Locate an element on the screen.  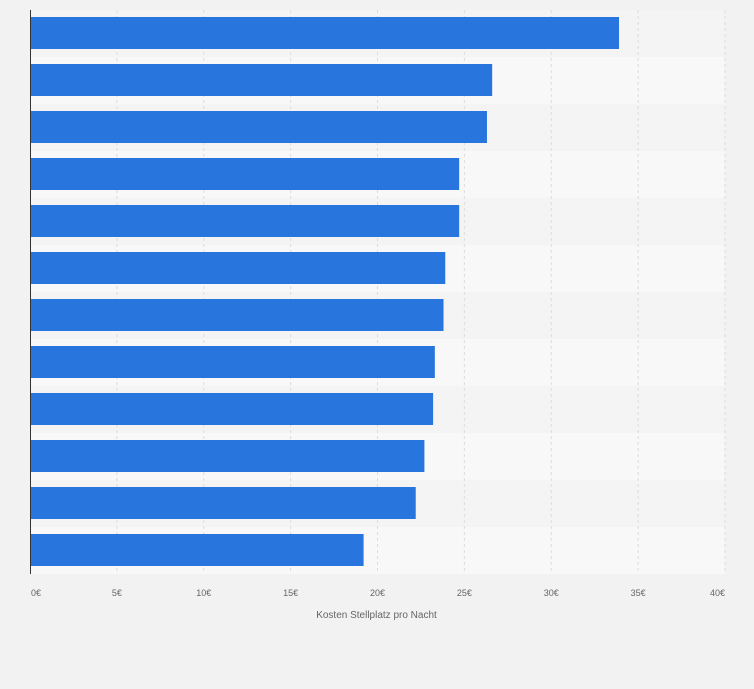
x-tick-label: 5€ is located at coordinates (117, 593).